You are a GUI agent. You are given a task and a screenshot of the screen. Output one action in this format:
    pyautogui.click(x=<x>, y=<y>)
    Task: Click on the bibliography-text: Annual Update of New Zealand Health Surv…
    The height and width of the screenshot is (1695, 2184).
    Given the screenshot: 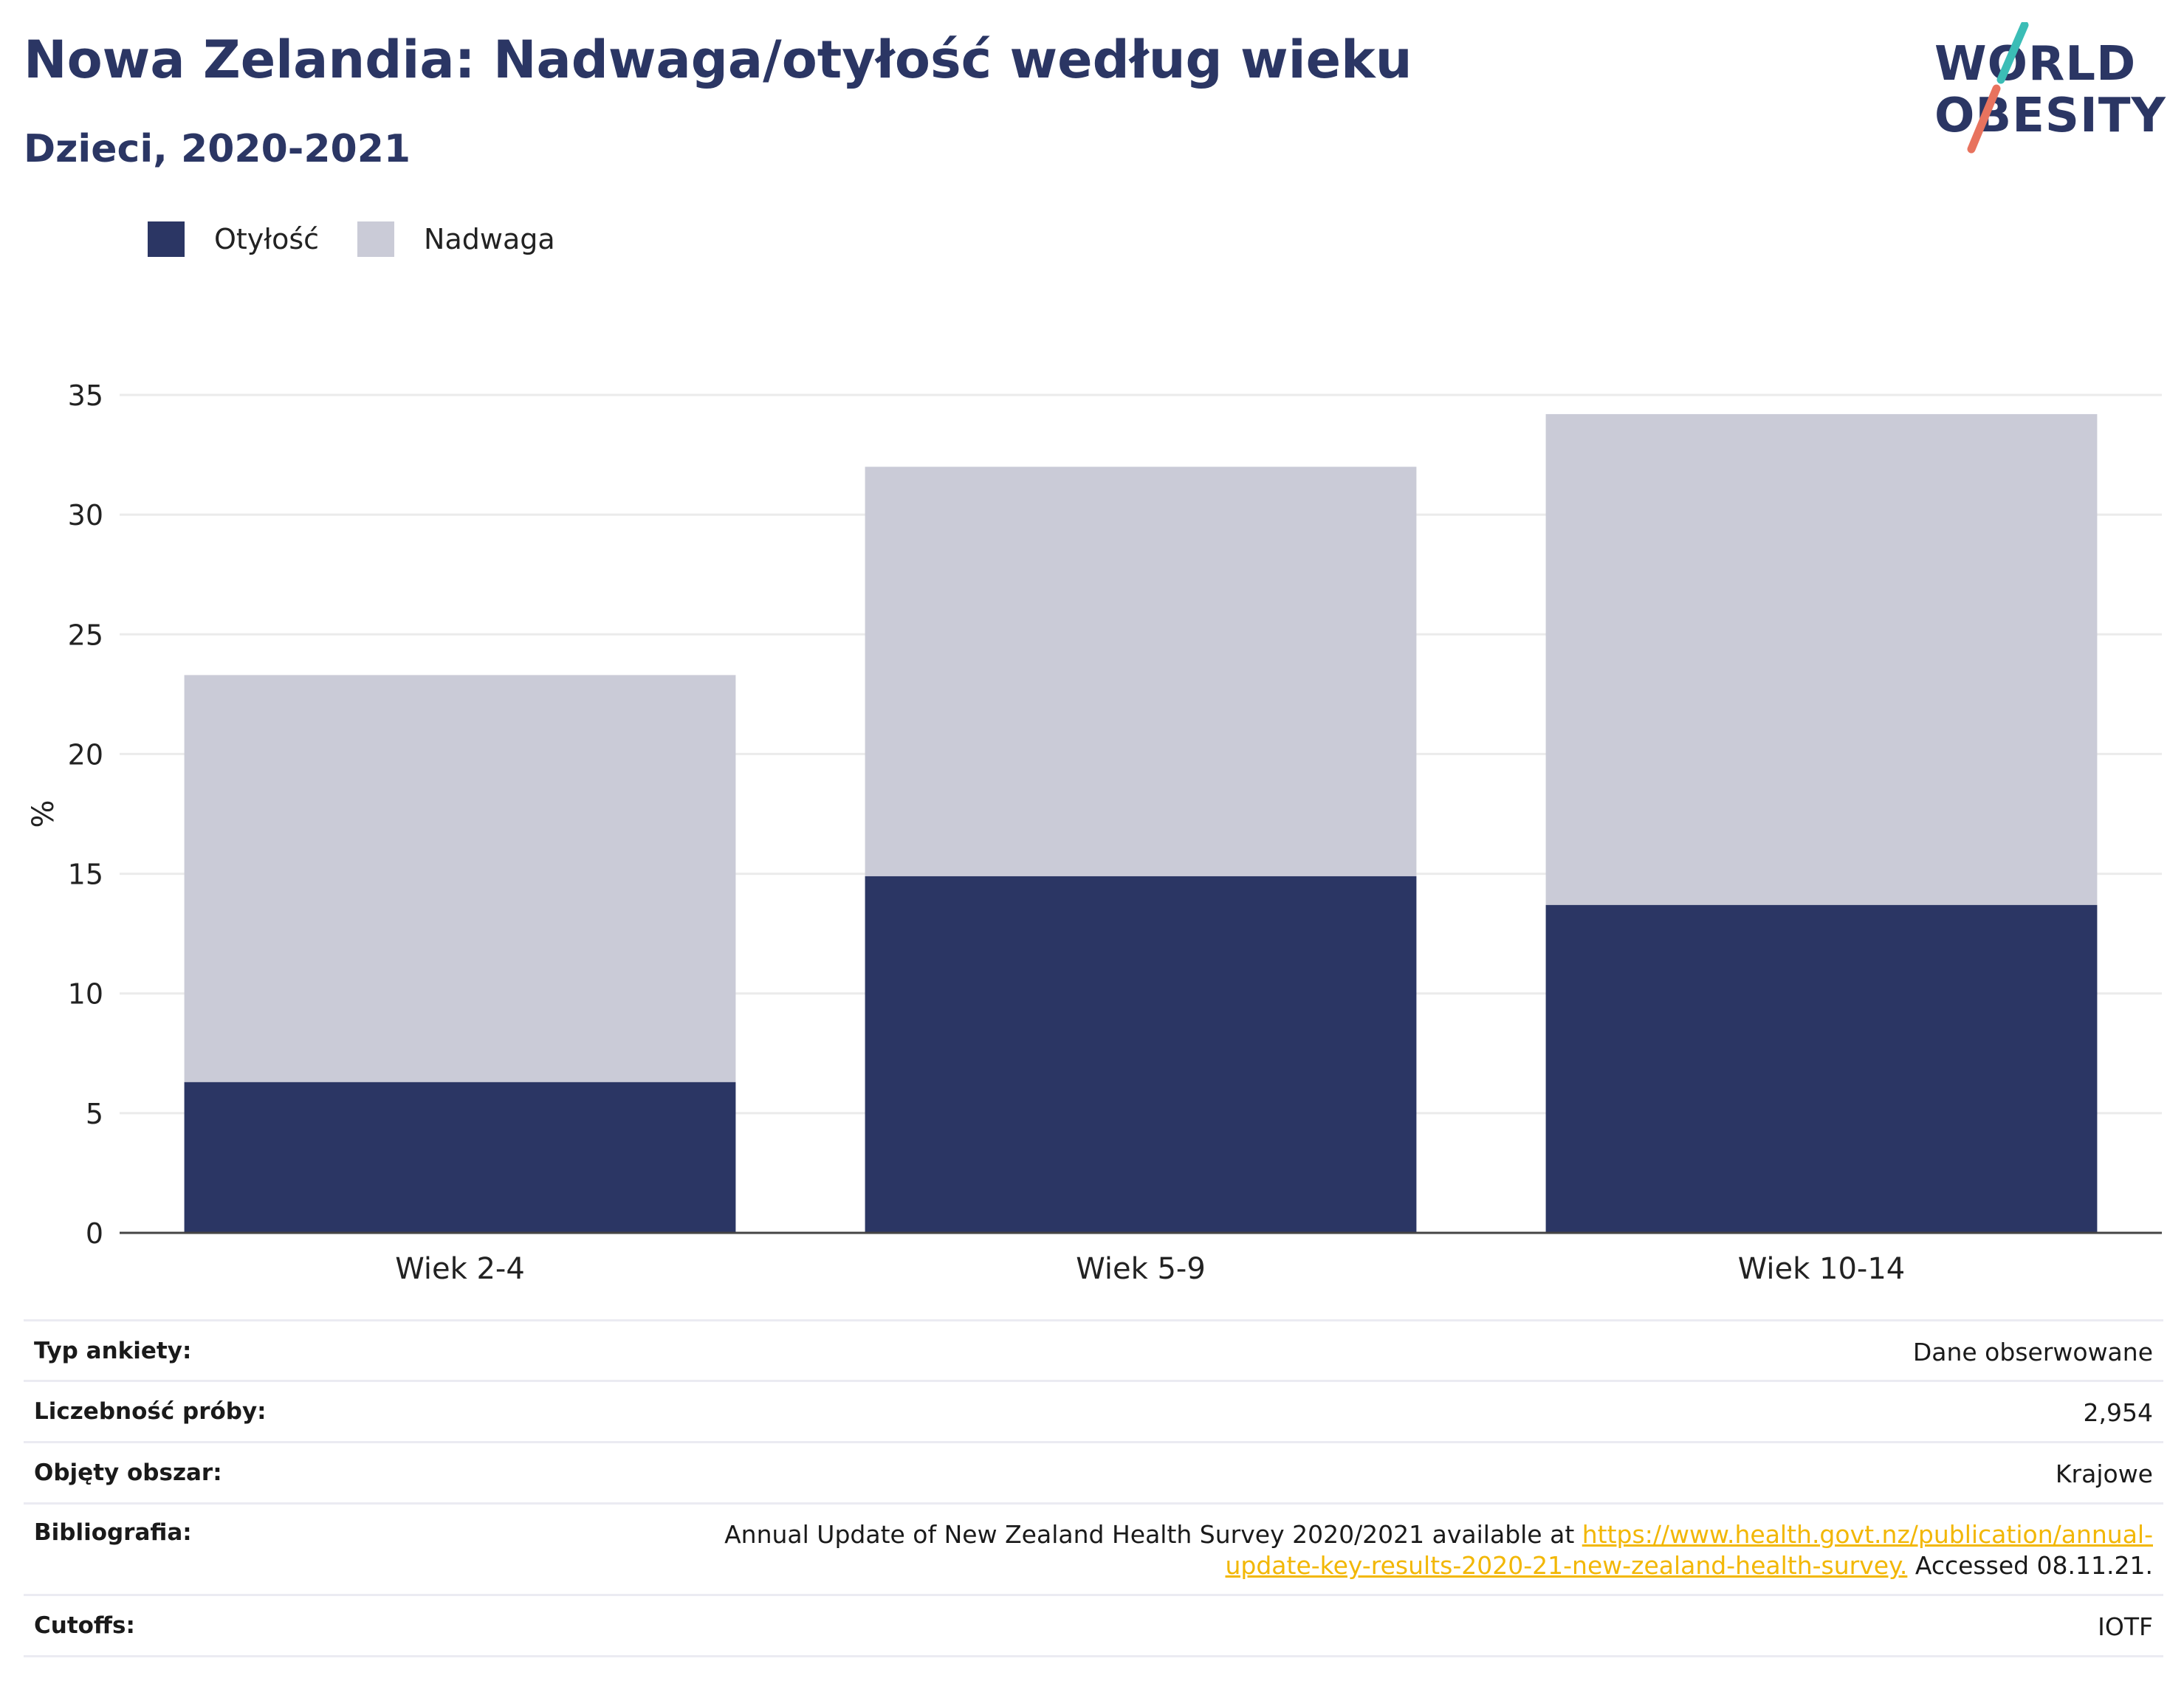 What is the action you would take?
    pyautogui.click(x=1150, y=1534)
    